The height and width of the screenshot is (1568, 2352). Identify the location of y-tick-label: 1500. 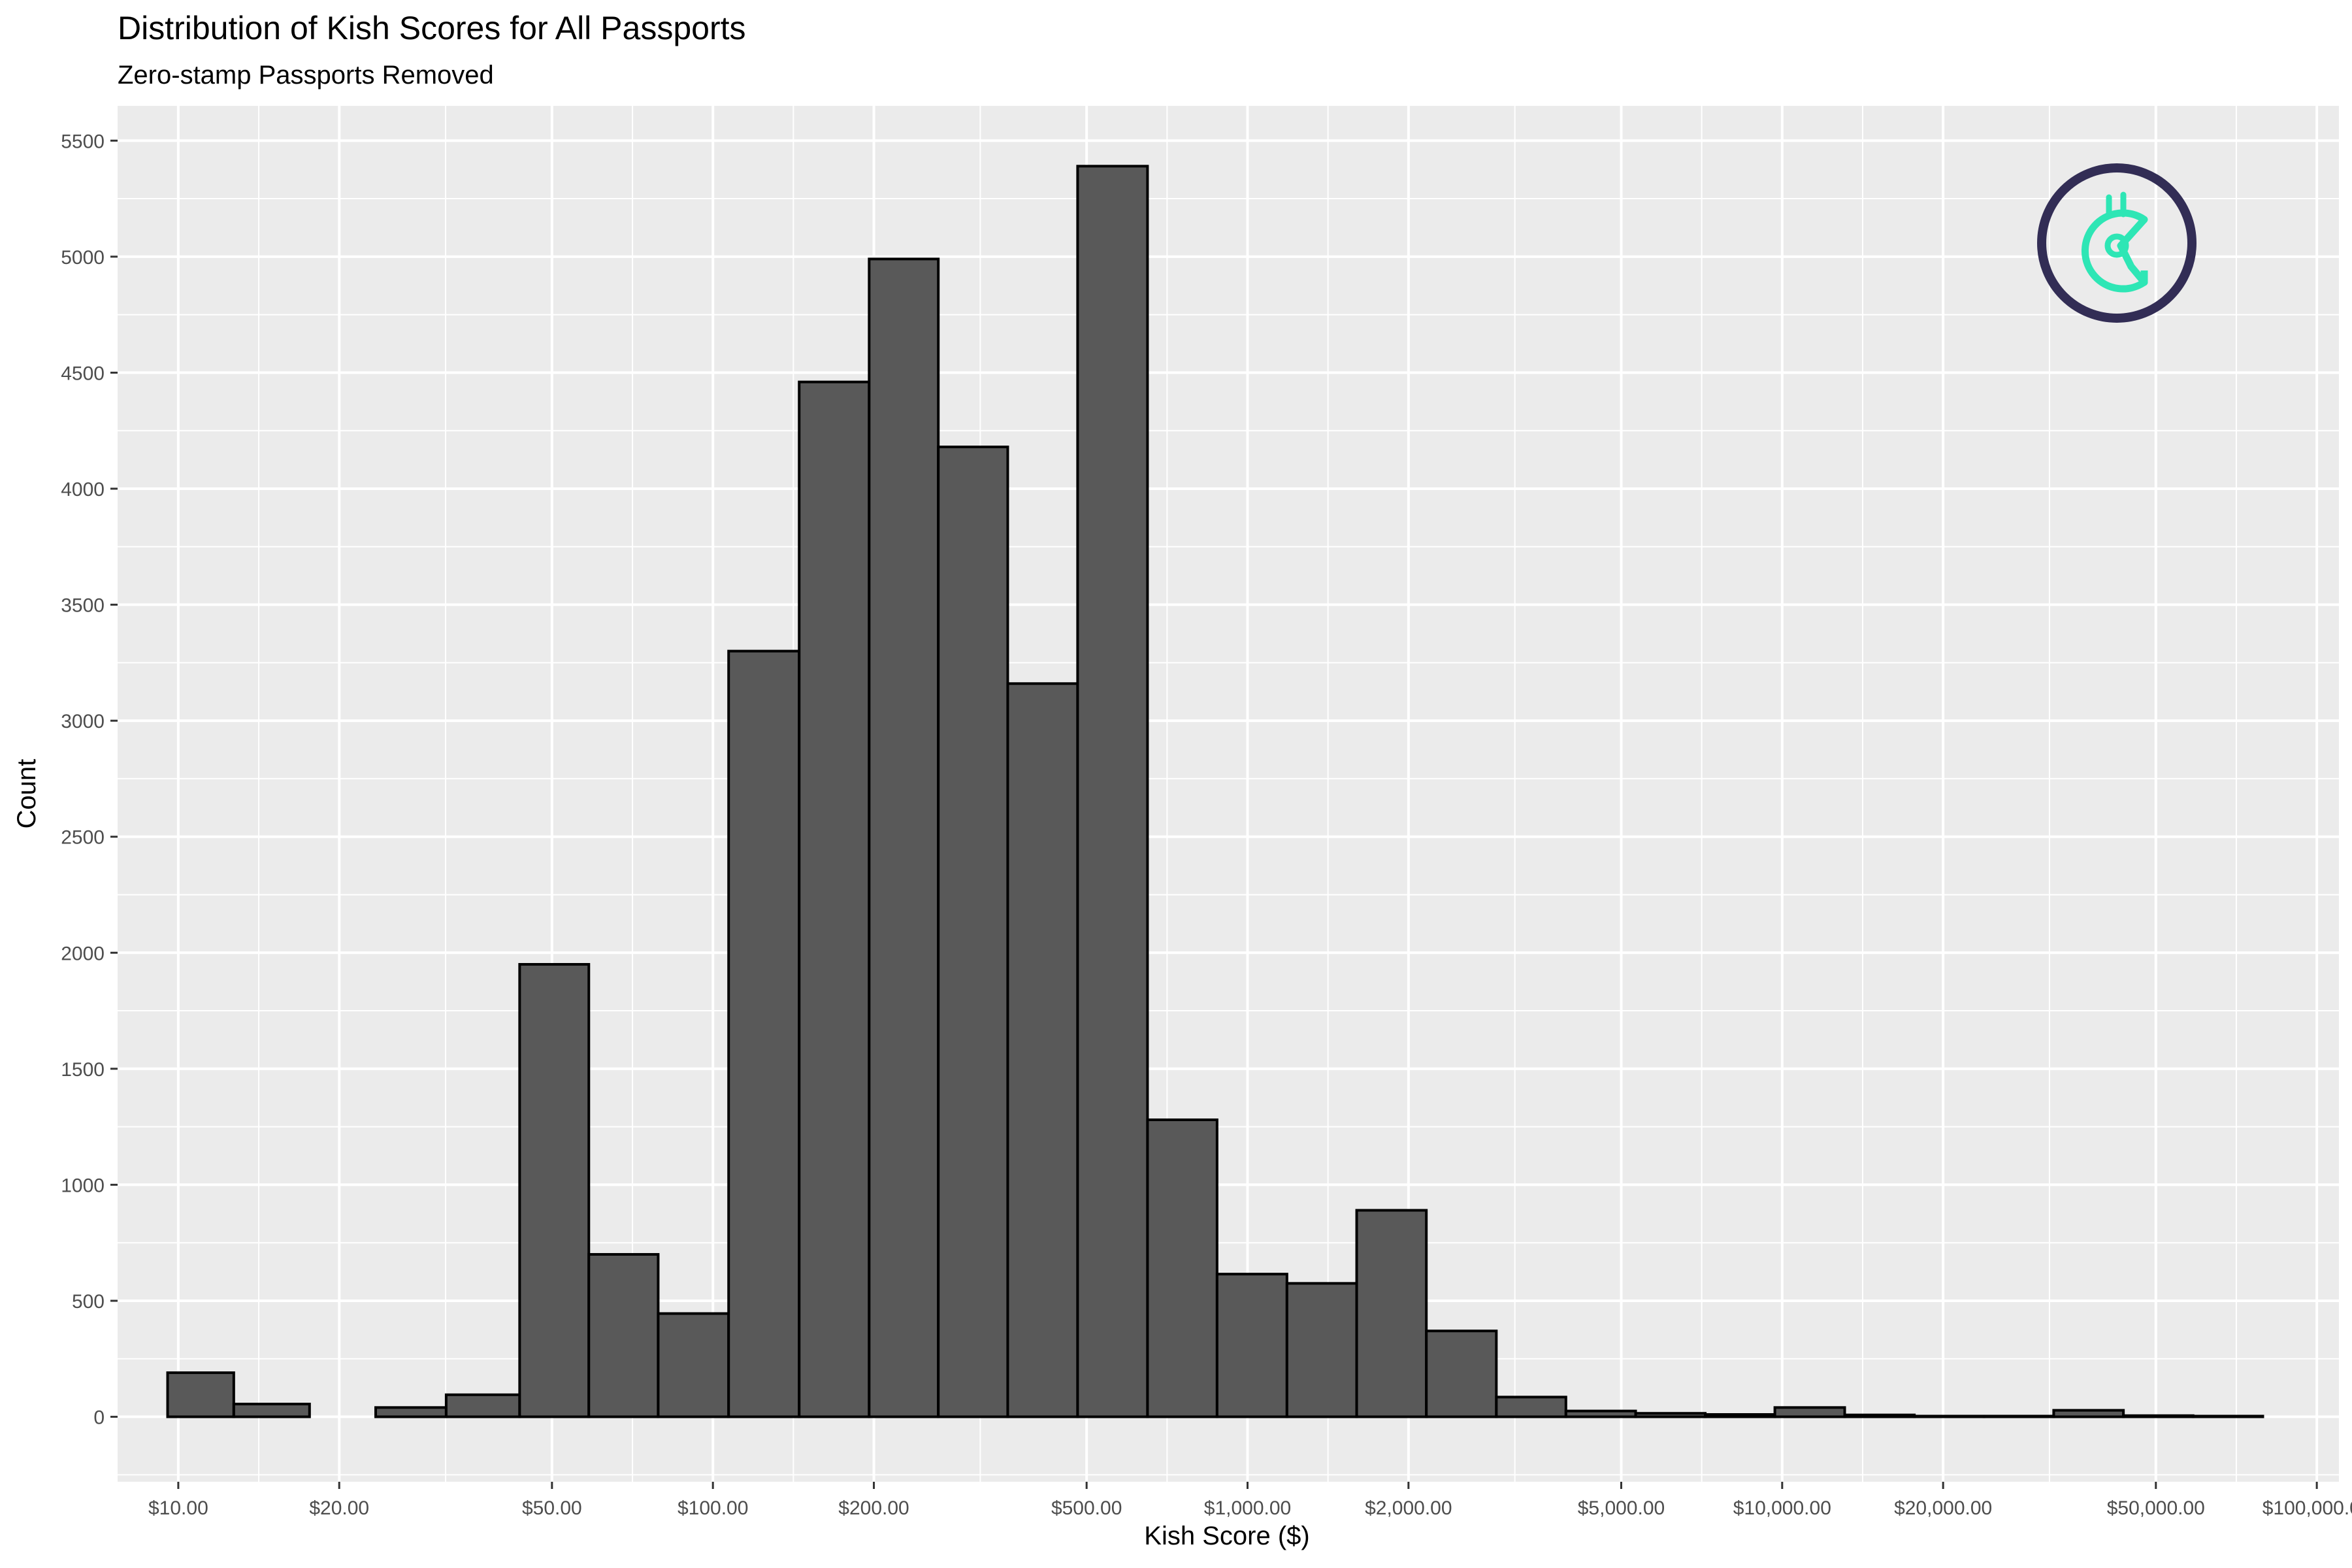
(83, 1070).